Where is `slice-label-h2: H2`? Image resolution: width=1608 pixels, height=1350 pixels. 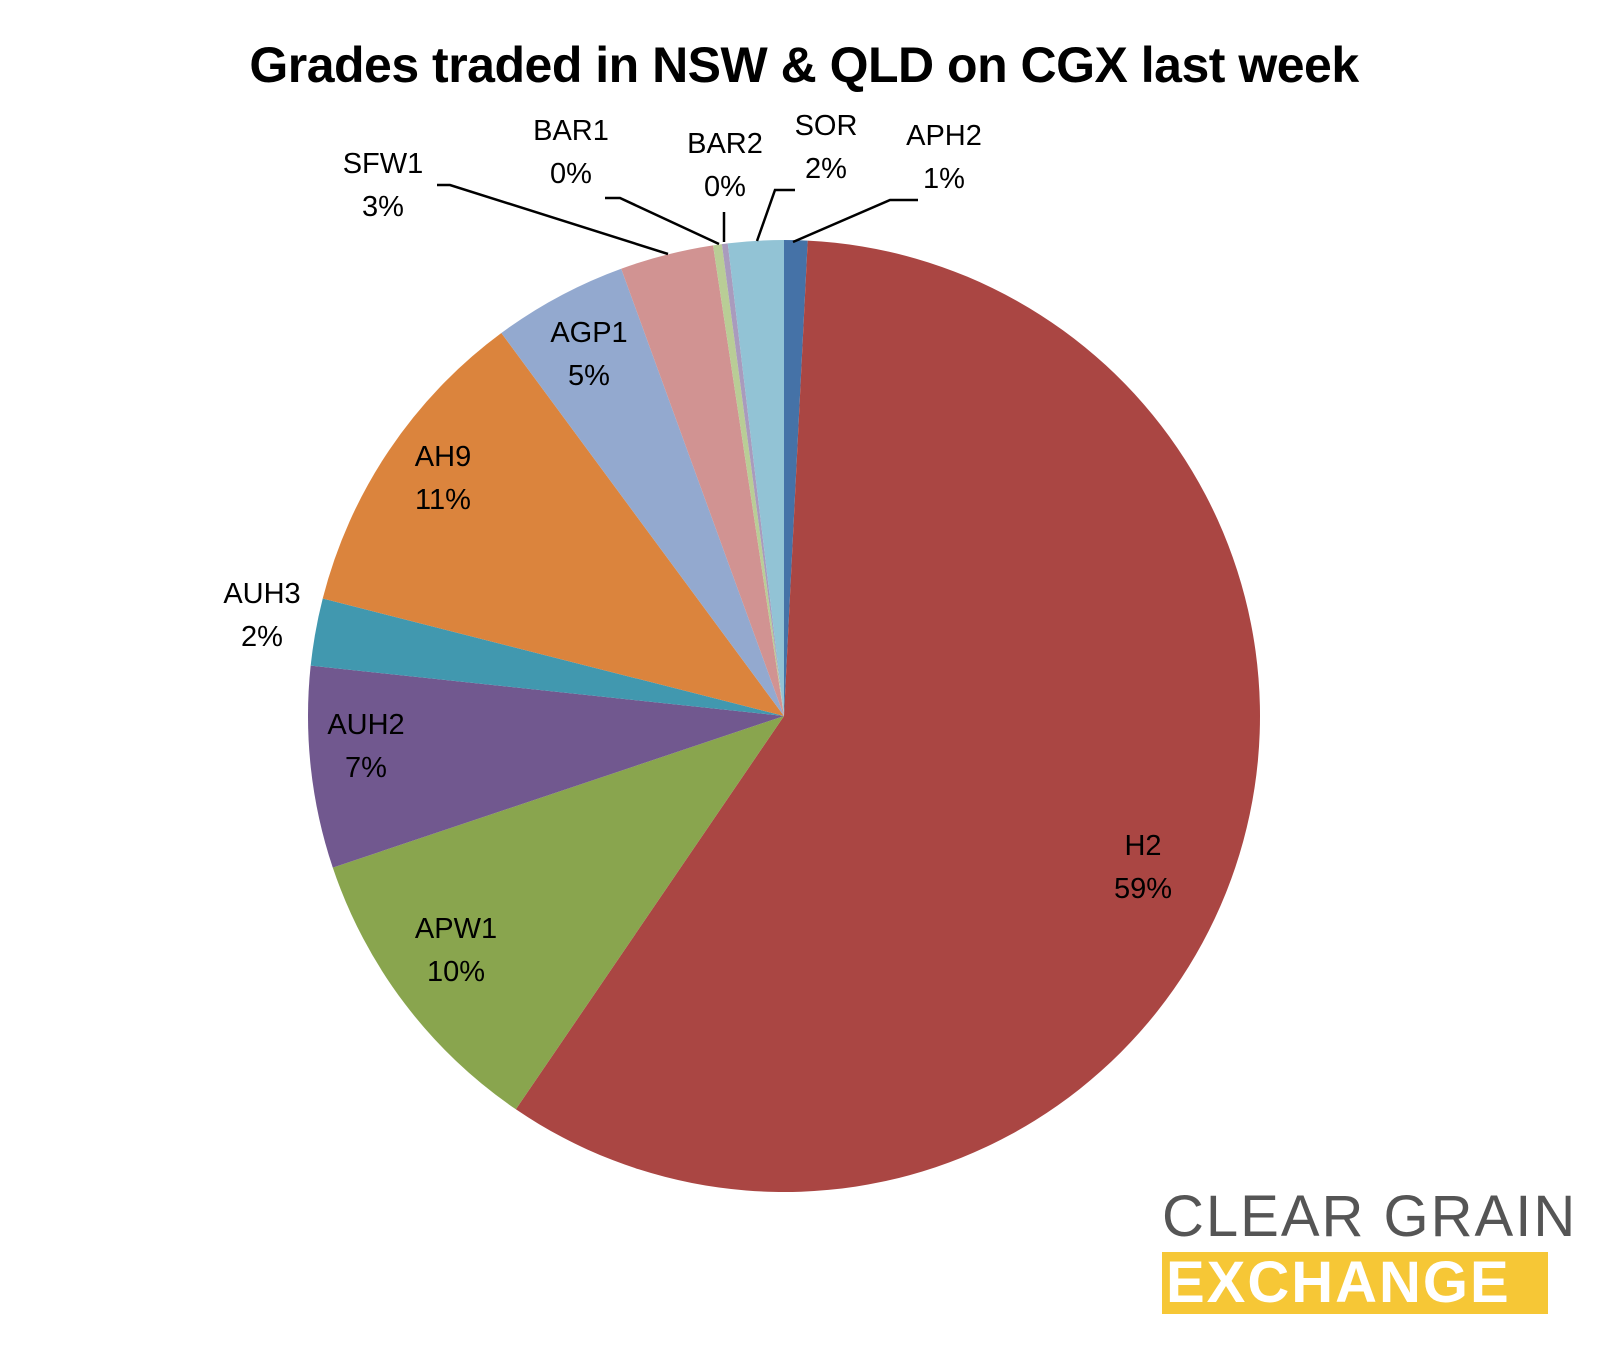 slice-label-h2: H2 is located at coordinates (1142, 846).